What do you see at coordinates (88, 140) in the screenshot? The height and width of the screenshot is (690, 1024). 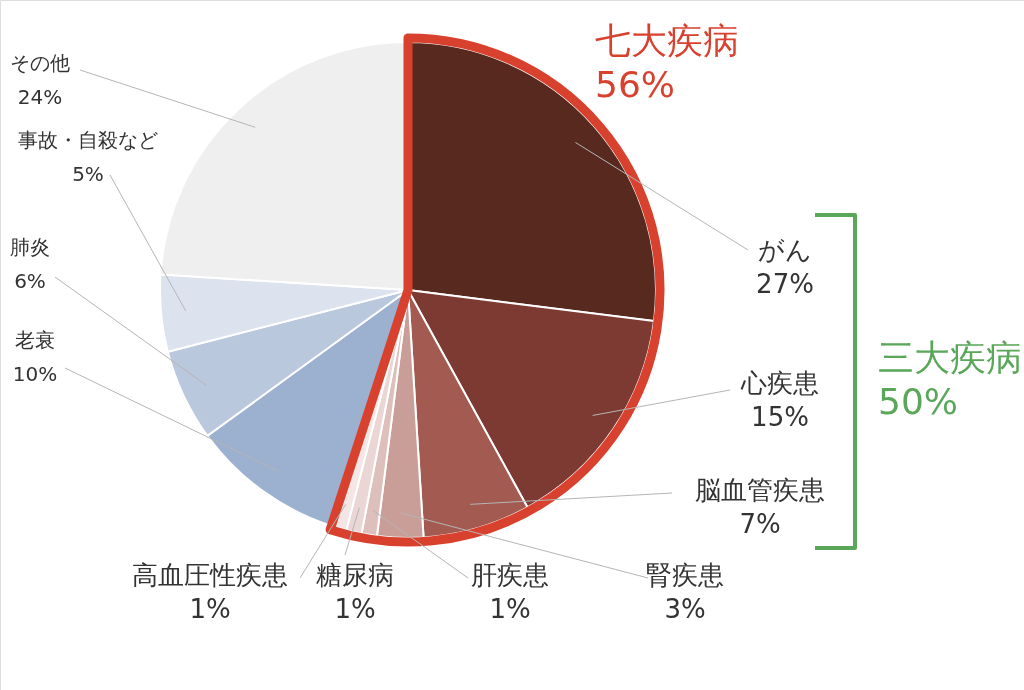 I see `slice-label: 事故・自殺など` at bounding box center [88, 140].